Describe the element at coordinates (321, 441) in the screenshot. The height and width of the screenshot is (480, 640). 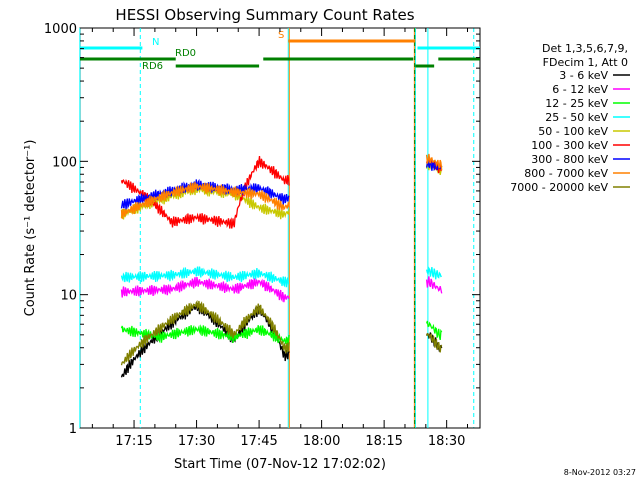
I see `x-tick-label: 18:00` at that location.